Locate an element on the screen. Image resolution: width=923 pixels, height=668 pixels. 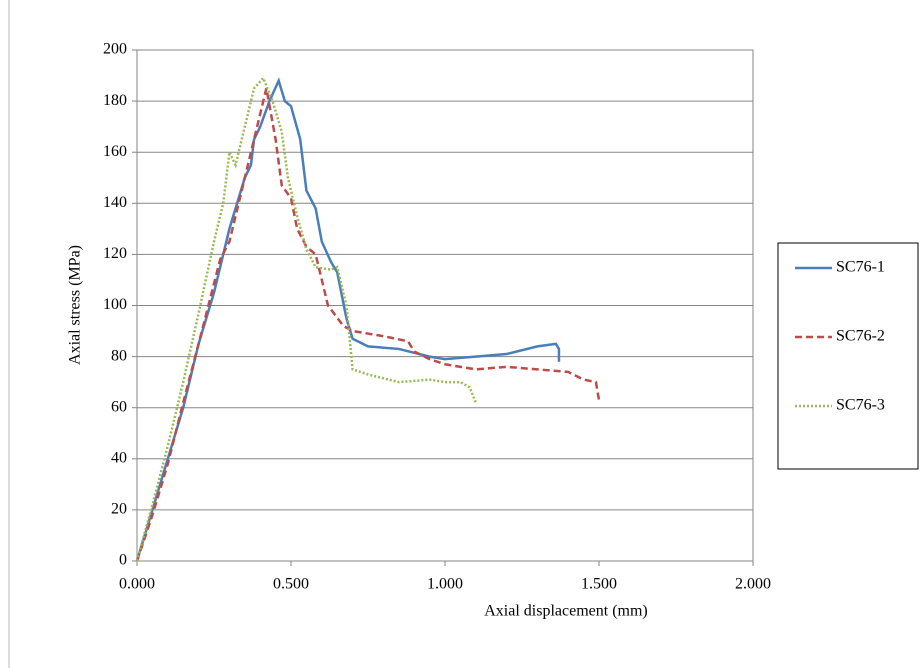
x-tick-label: 1.500 is located at coordinates (599, 584).